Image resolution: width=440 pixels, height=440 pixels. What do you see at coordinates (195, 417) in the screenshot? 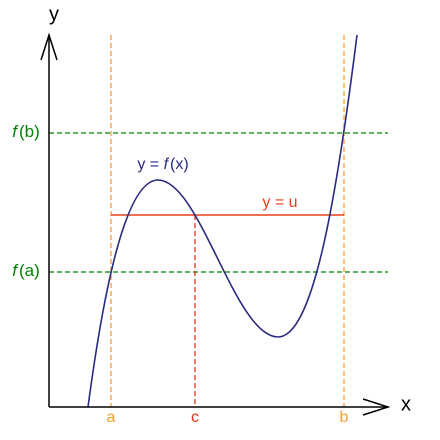
I see `c-label: c` at bounding box center [195, 417].